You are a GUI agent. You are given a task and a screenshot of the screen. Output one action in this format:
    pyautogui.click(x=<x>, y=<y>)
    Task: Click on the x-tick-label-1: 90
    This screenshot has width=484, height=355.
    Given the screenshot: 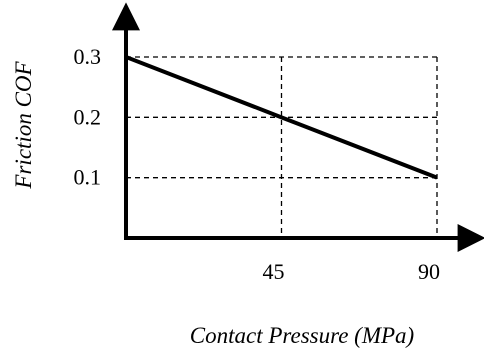 What is the action you would take?
    pyautogui.click(x=429, y=271)
    